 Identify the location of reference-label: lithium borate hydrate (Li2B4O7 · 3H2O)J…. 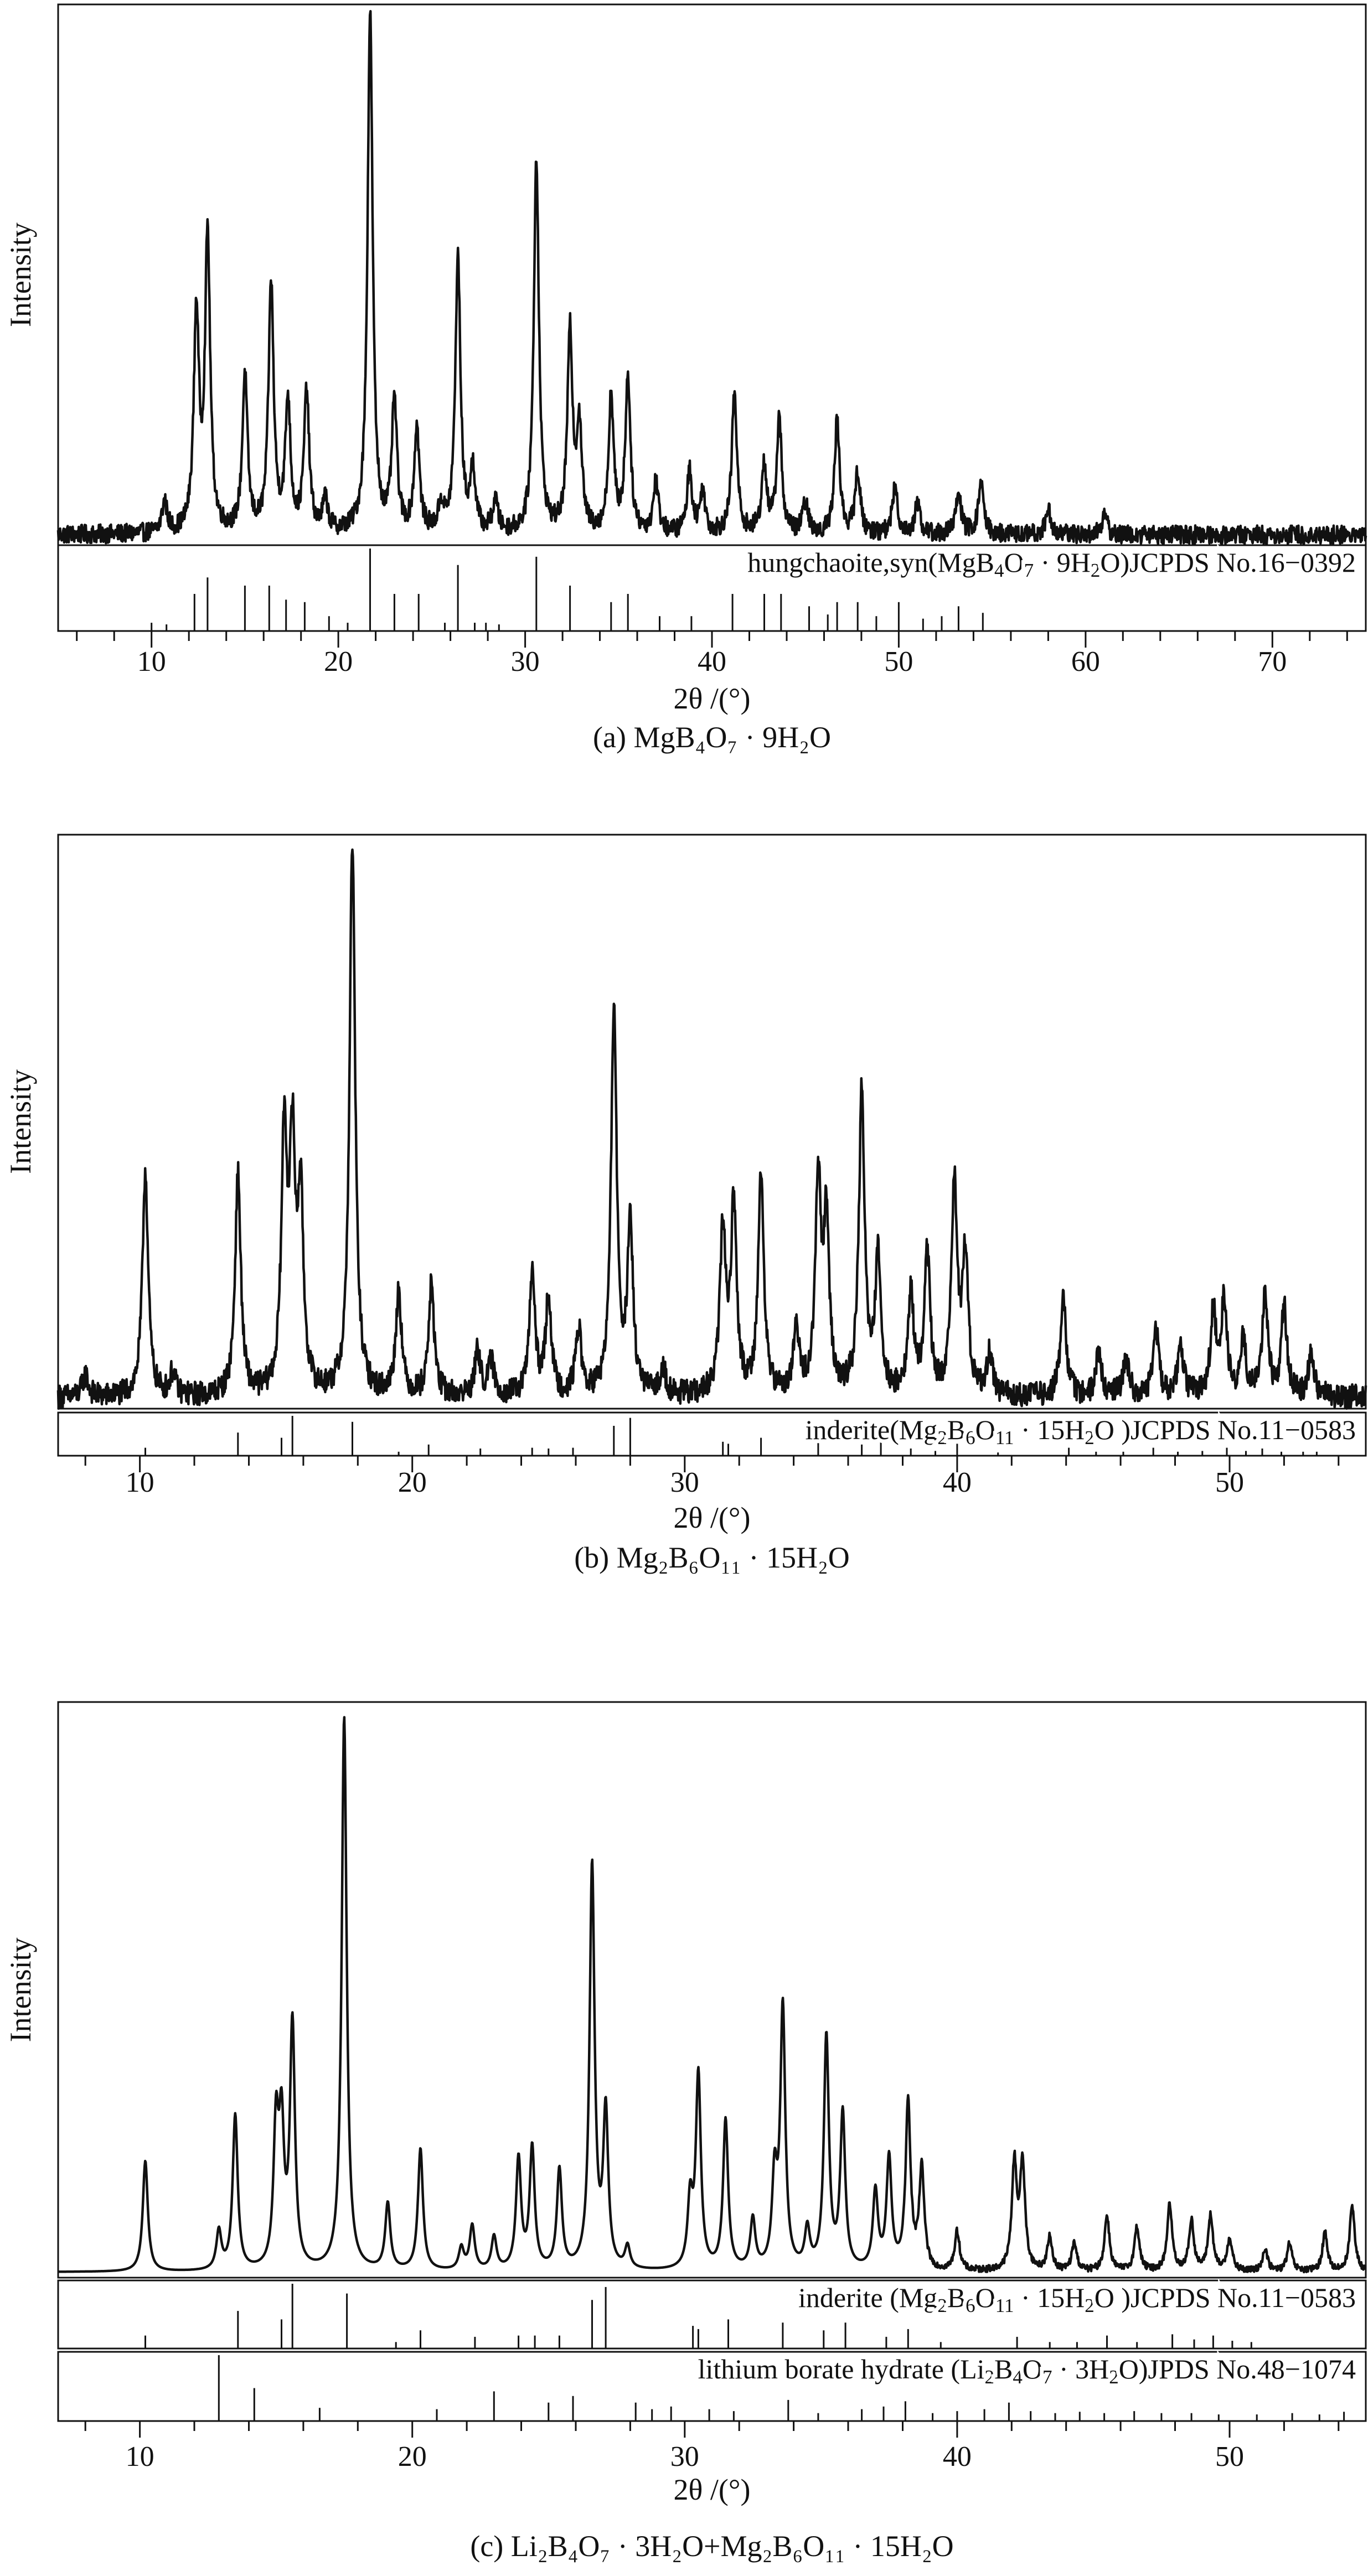
(1027, 2370).